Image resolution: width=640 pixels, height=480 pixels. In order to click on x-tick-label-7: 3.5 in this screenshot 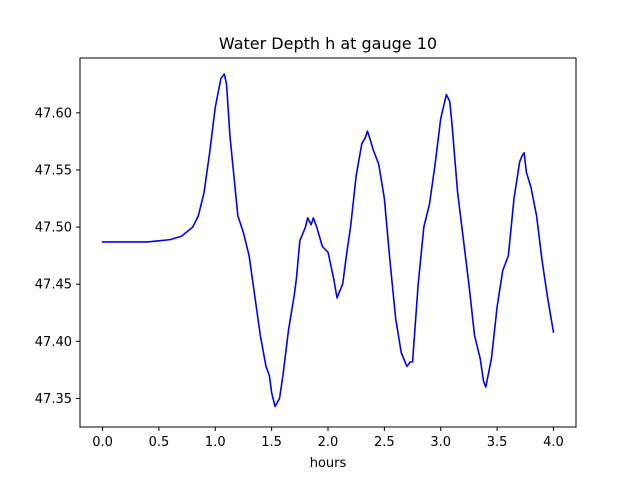, I will do `click(497, 442)`.